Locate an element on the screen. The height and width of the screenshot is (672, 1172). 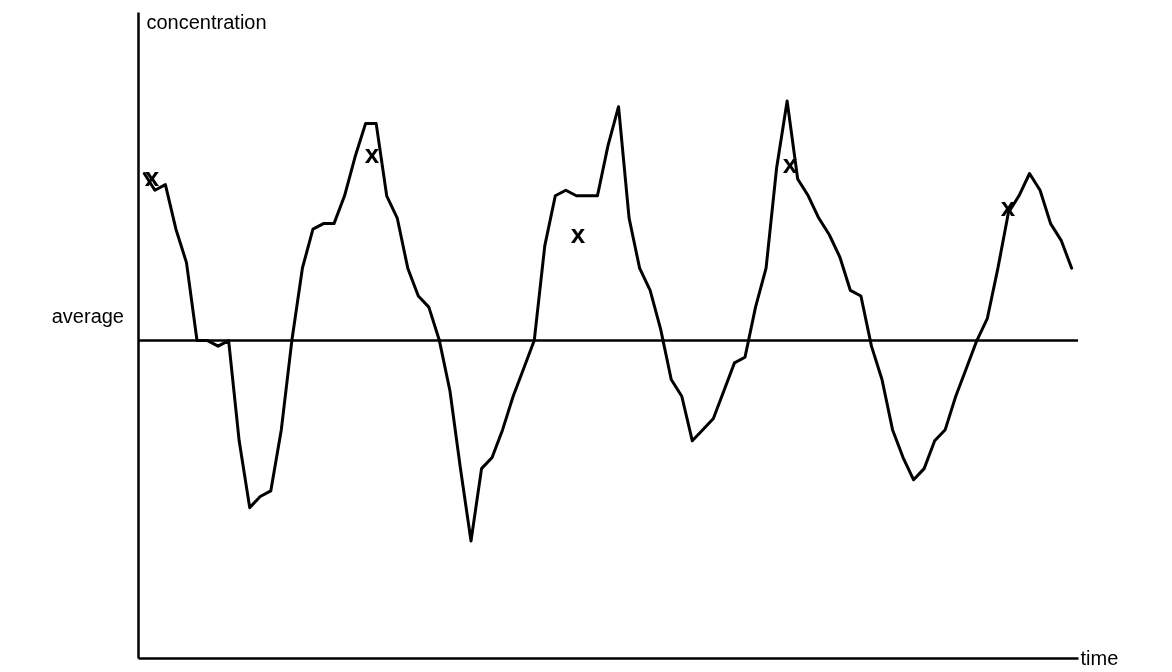
x-axis-title: time is located at coordinates (1099, 657).